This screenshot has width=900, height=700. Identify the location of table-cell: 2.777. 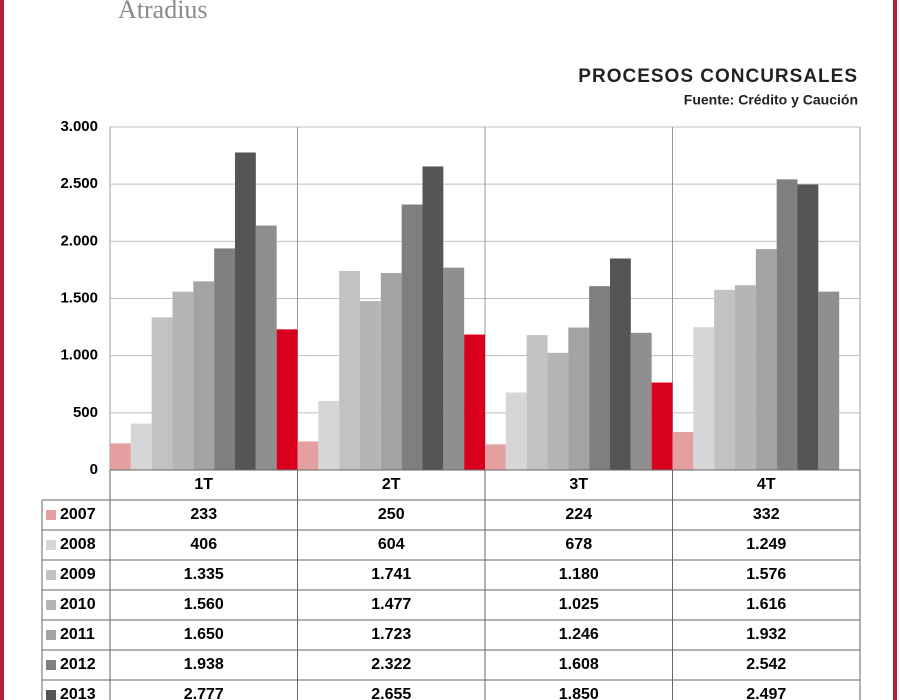
(204, 693).